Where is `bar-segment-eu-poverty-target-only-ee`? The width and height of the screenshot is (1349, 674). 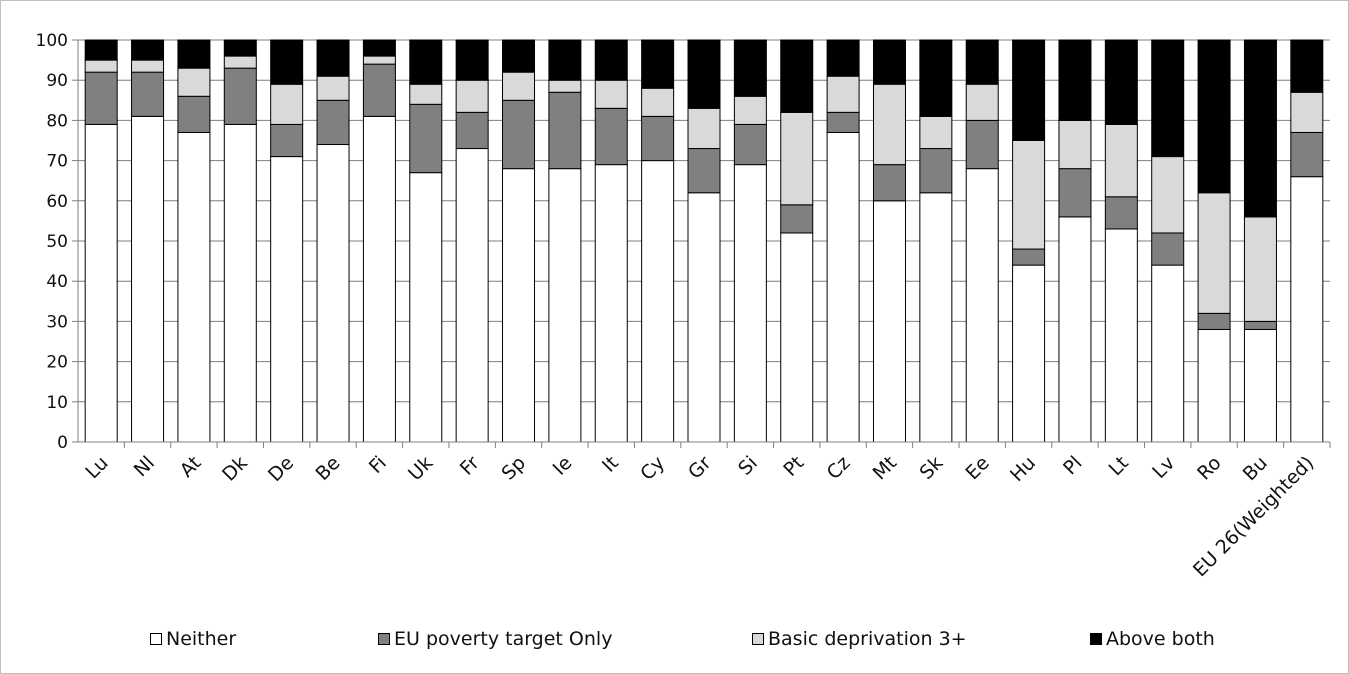 bar-segment-eu-poverty-target-only-ee is located at coordinates (982, 144).